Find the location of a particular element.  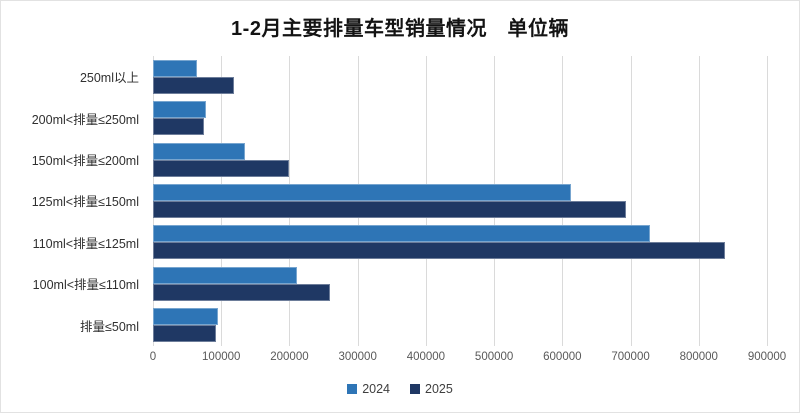

category-label: 100ml<排量≤110ml is located at coordinates (85, 285).